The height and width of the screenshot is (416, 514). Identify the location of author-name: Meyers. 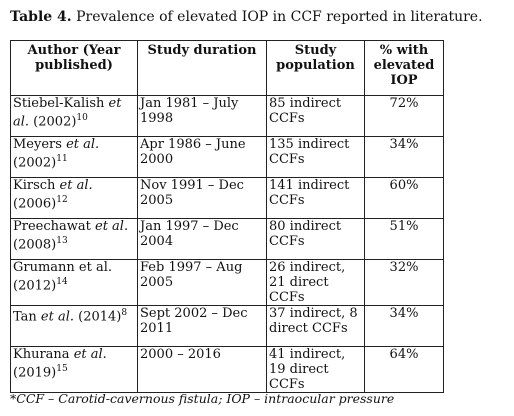
(40, 144).